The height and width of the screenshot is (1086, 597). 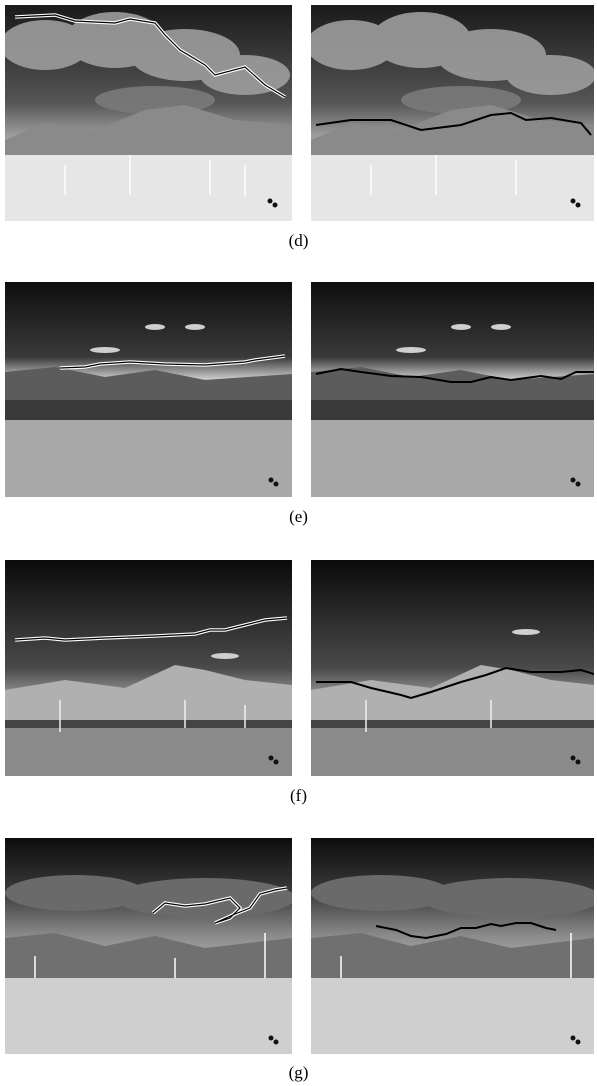 I want to click on panel-g-right, so click(x=452, y=946).